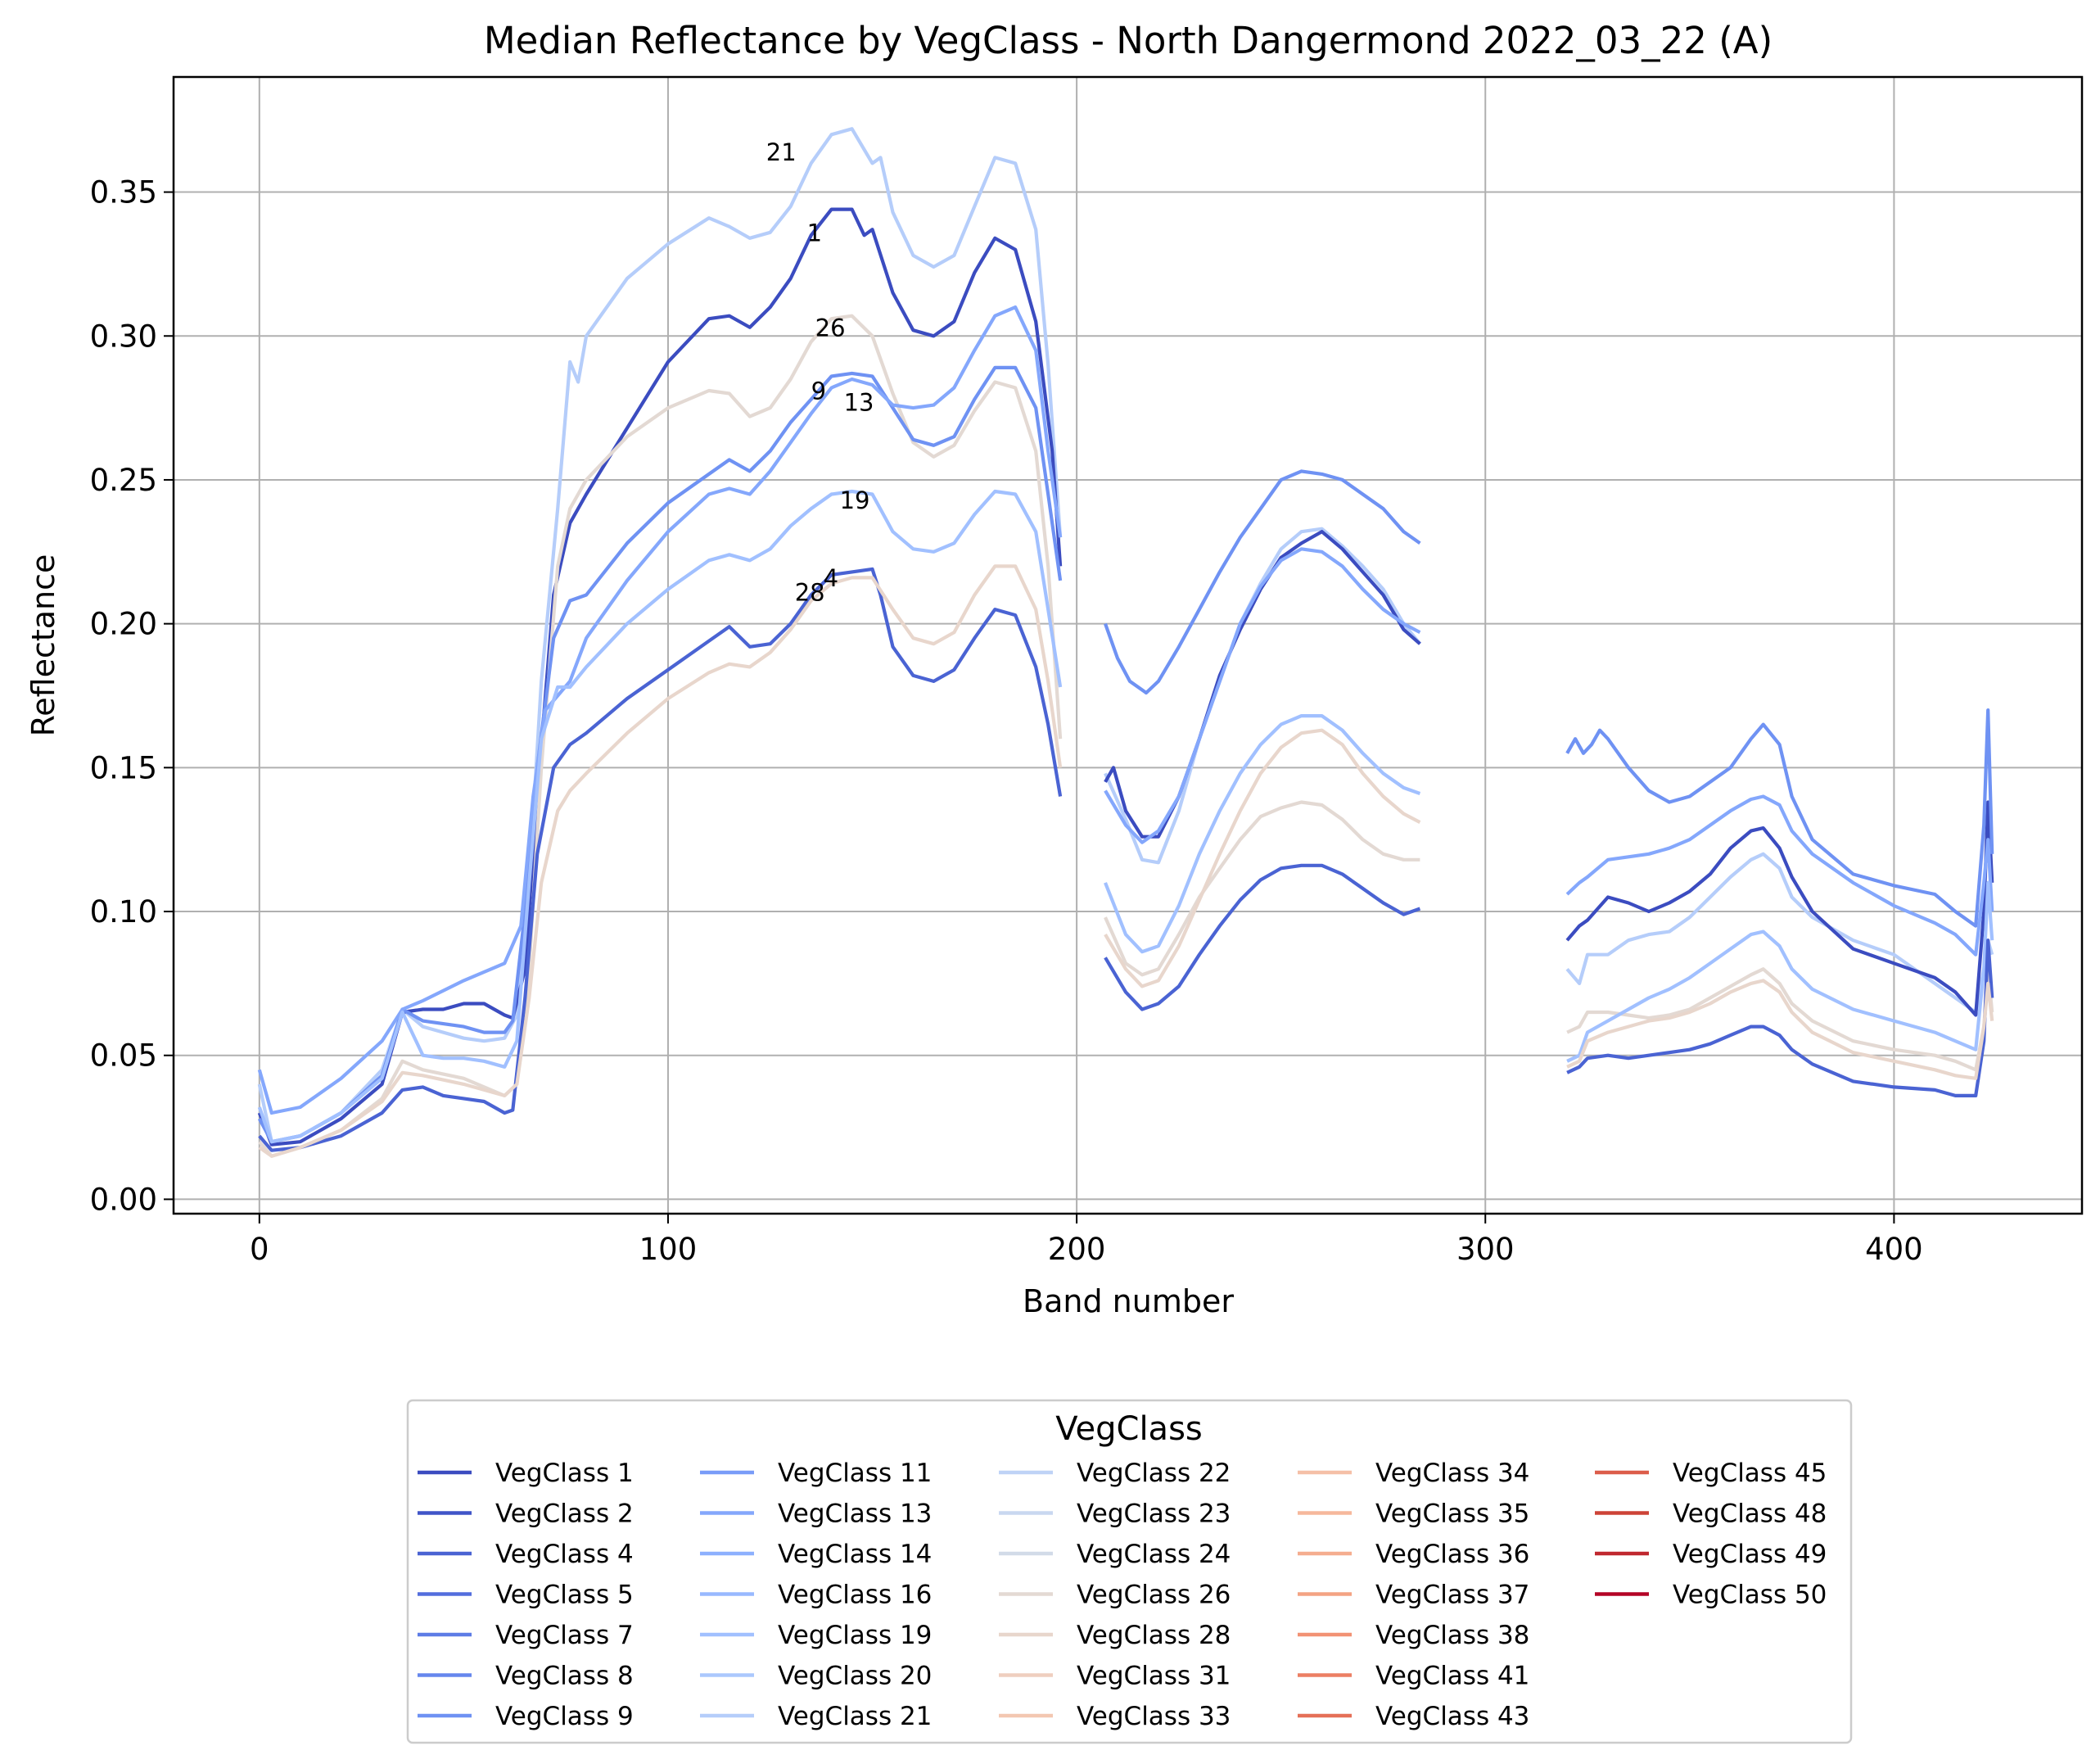 This screenshot has height=1764, width=2100. Describe the element at coordinates (1452, 1716) in the screenshot. I see `legend-entry-label: VegClass 43` at that location.